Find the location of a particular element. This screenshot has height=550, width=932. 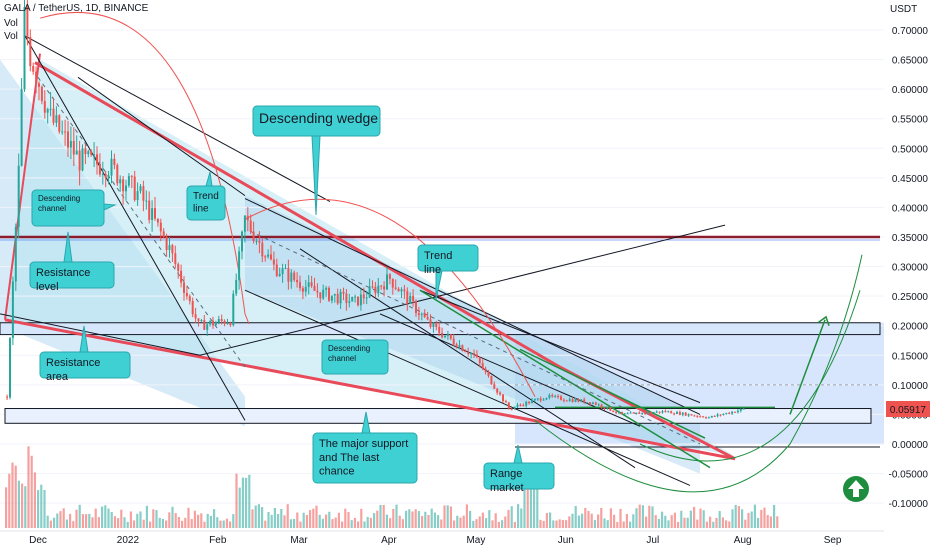

price-tick-label: 0.15000 is located at coordinates (910, 356).